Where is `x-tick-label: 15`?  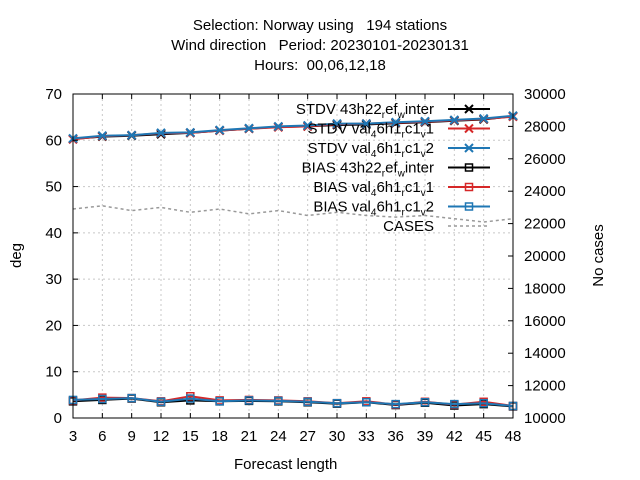
x-tick-label: 15 is located at coordinates (190, 436).